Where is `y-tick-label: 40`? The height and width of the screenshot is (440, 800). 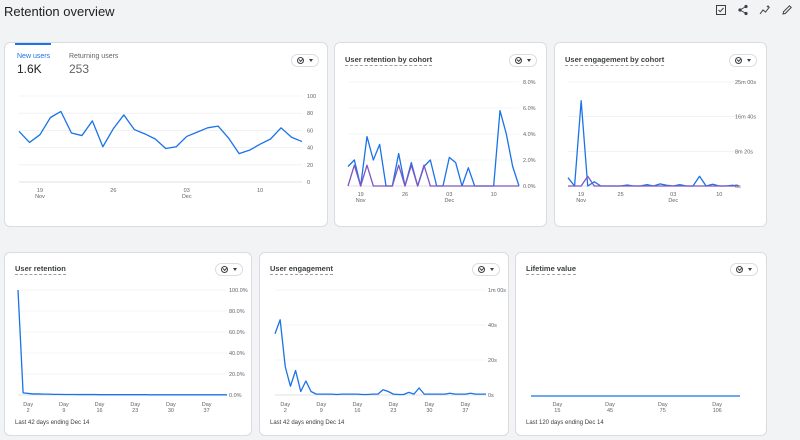 y-tick-label: 40 is located at coordinates (310, 149).